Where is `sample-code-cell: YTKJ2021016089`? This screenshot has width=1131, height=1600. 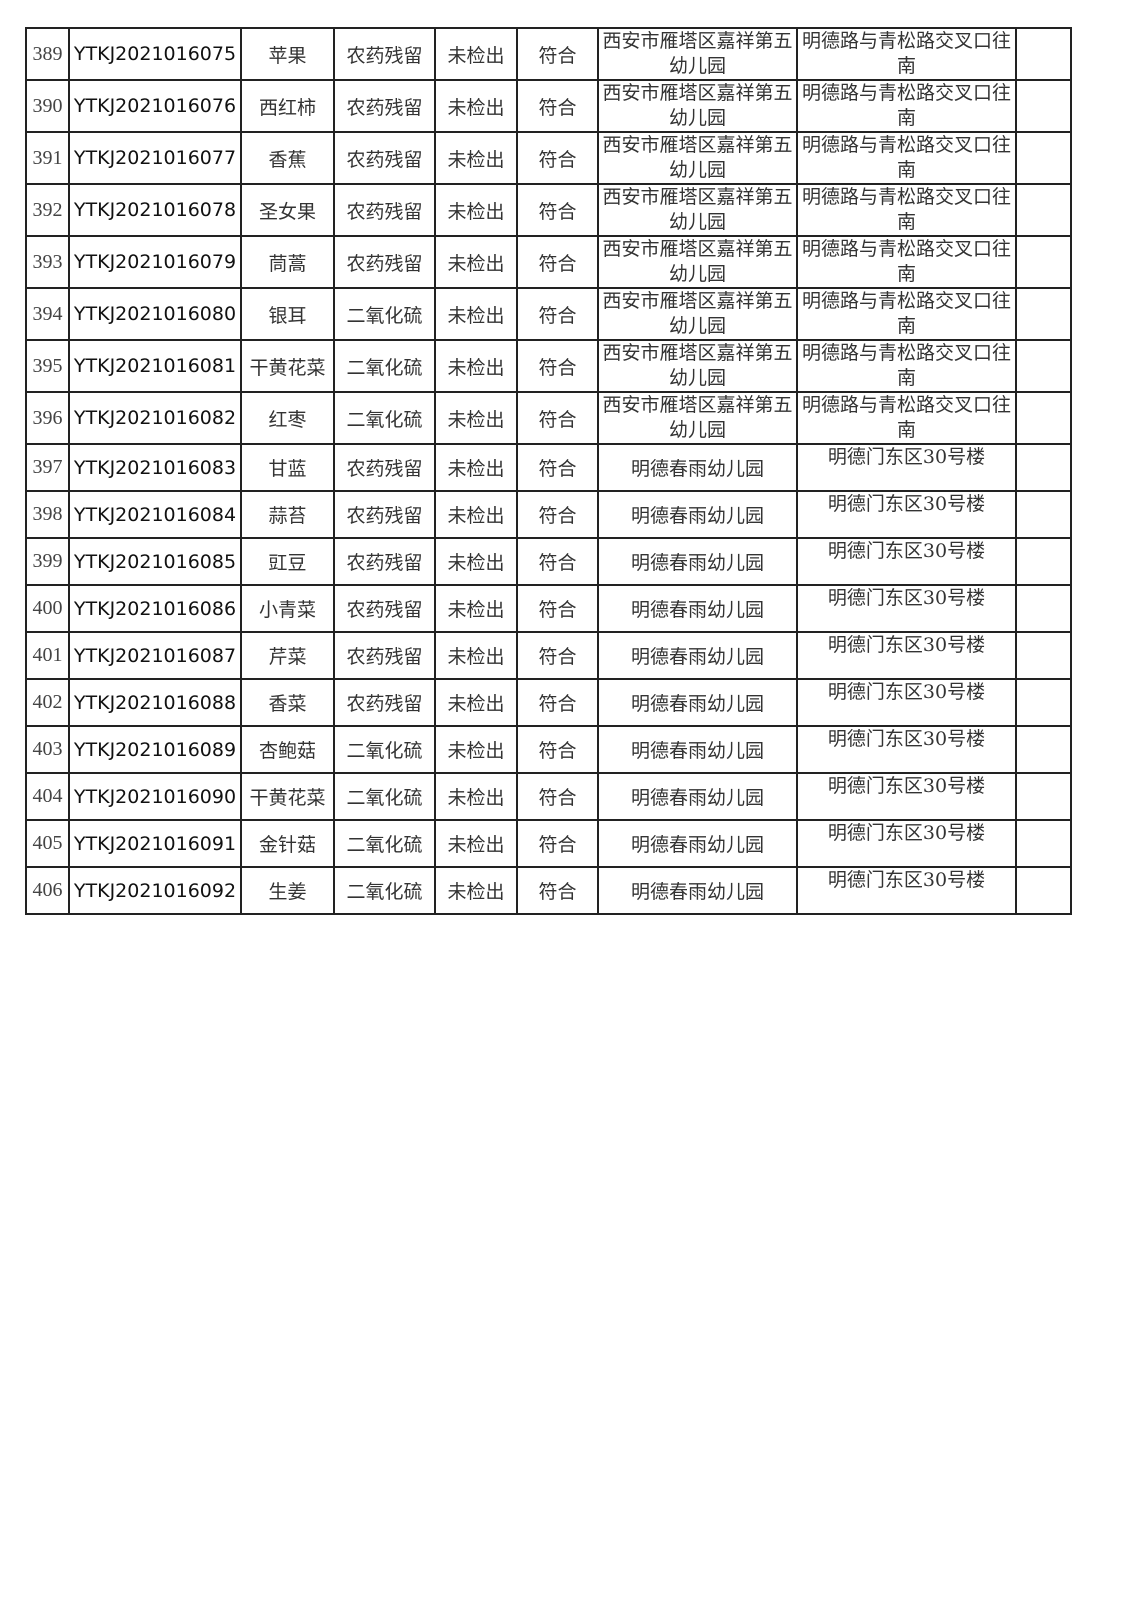
sample-code-cell: YTKJ2021016089 is located at coordinates (155, 749).